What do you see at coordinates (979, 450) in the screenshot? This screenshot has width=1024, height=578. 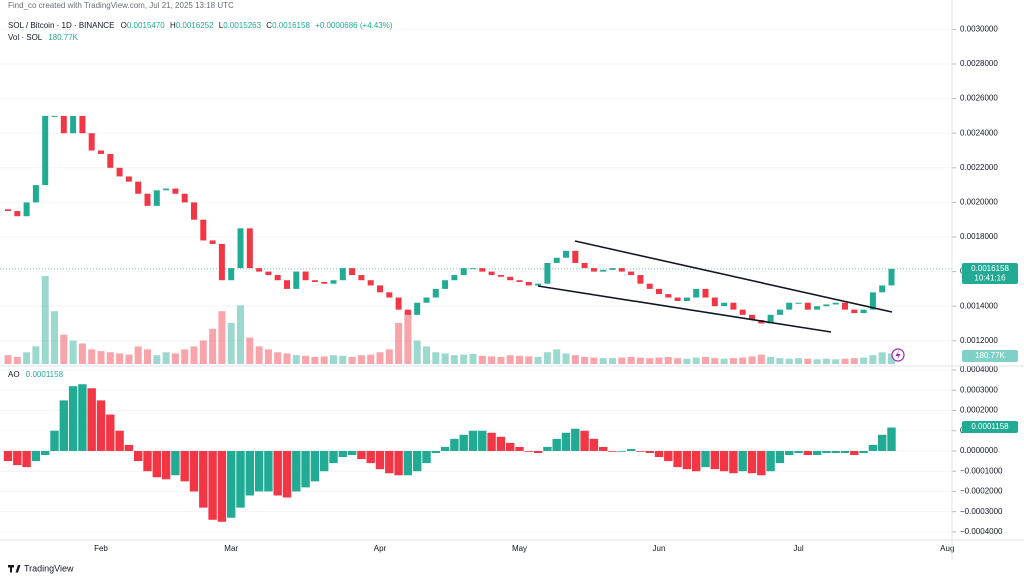 I see `y-tick-label: 0.0000000` at bounding box center [979, 450].